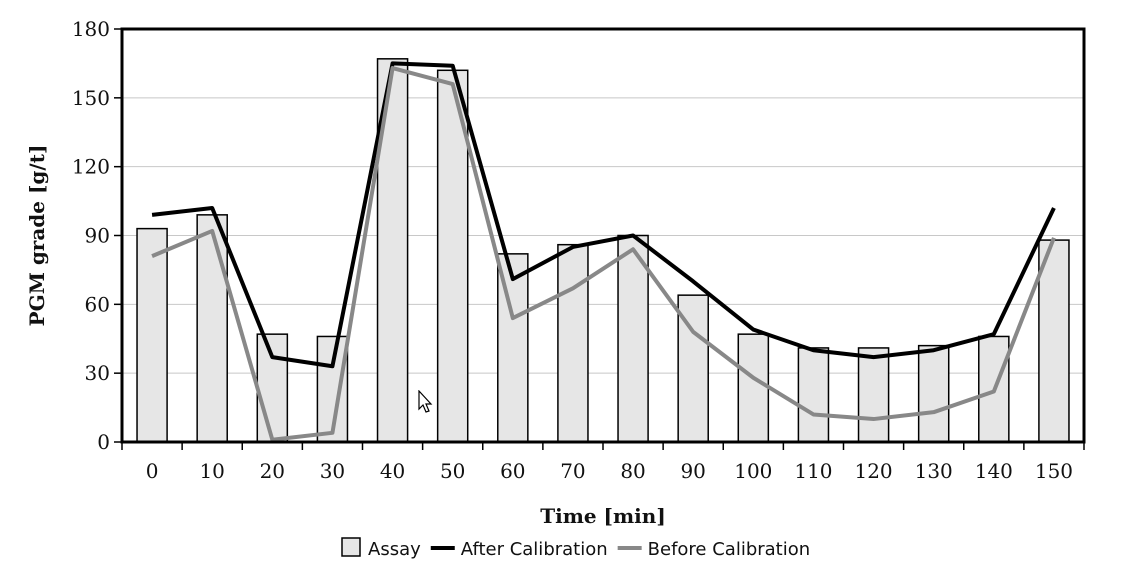  Describe the element at coordinates (97, 304) in the screenshot. I see `y-tick-label: 60` at that location.